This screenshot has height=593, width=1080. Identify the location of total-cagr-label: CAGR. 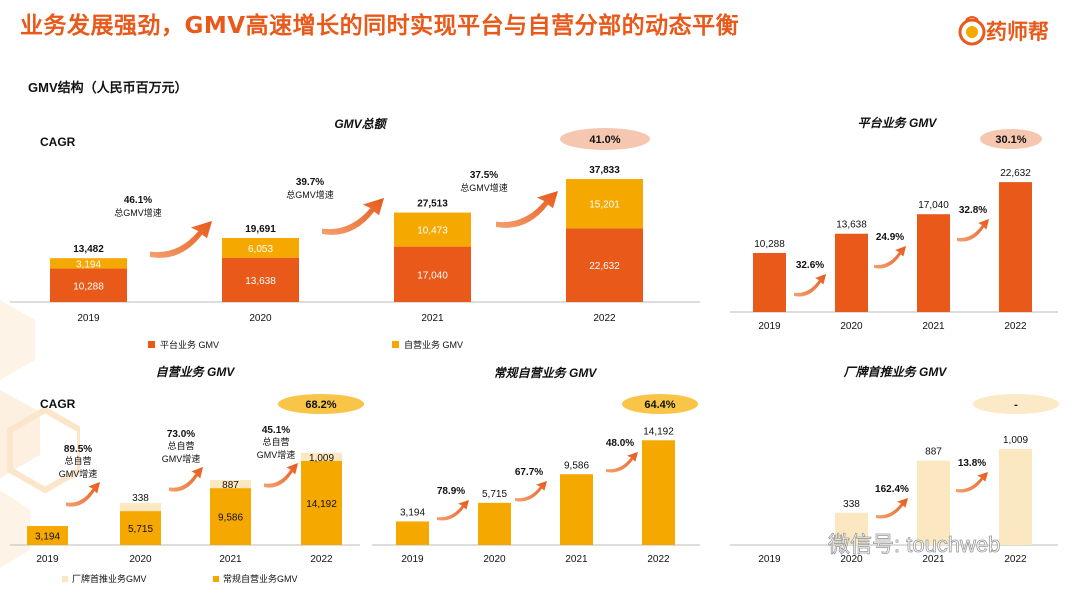
(58, 142).